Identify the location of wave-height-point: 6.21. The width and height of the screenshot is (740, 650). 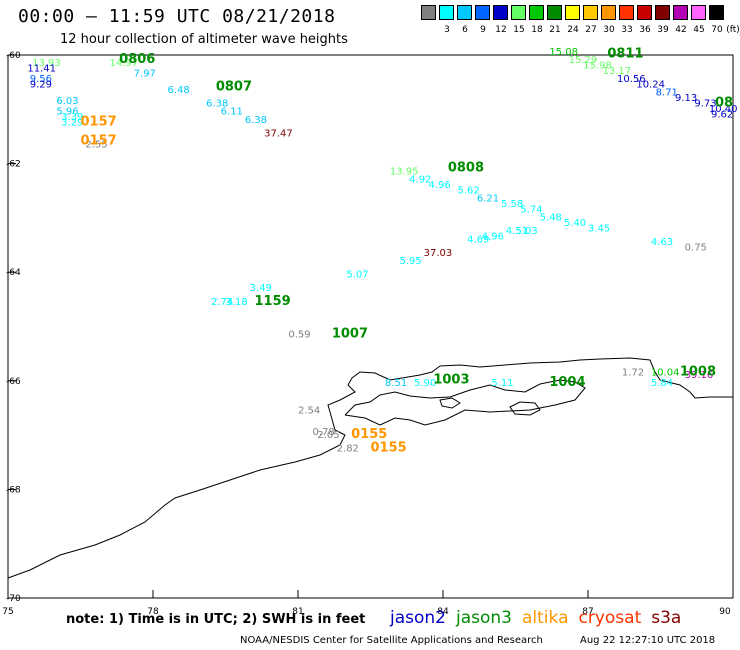
(488, 199).